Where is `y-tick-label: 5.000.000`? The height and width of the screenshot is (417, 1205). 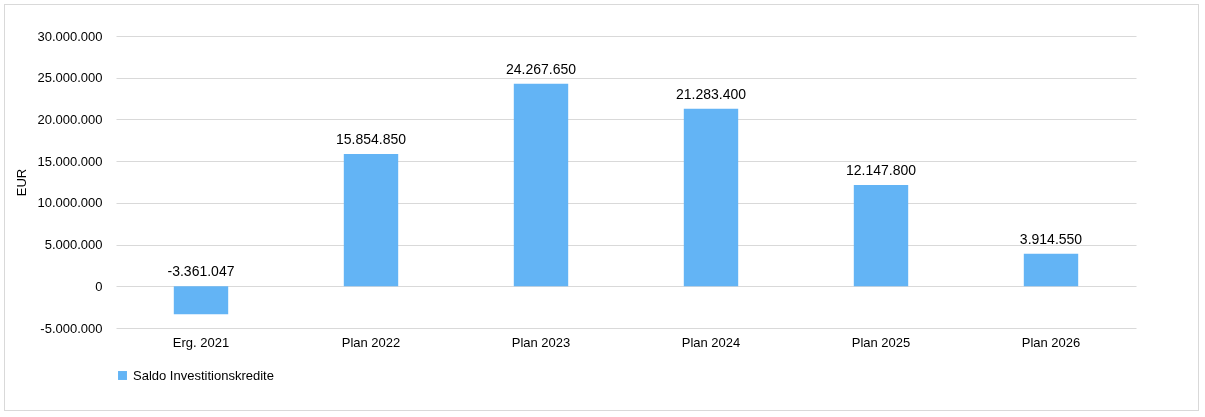
y-tick-label: 5.000.000 is located at coordinates (73, 245).